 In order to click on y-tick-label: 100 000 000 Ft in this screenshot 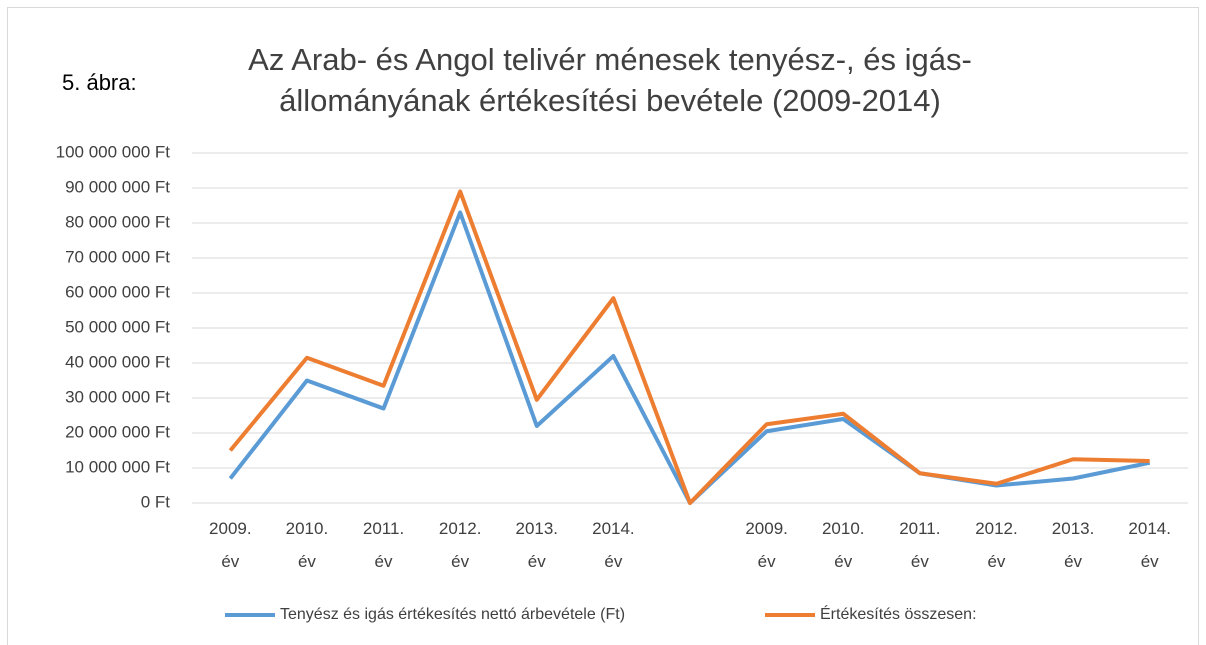, I will do `click(113, 151)`.